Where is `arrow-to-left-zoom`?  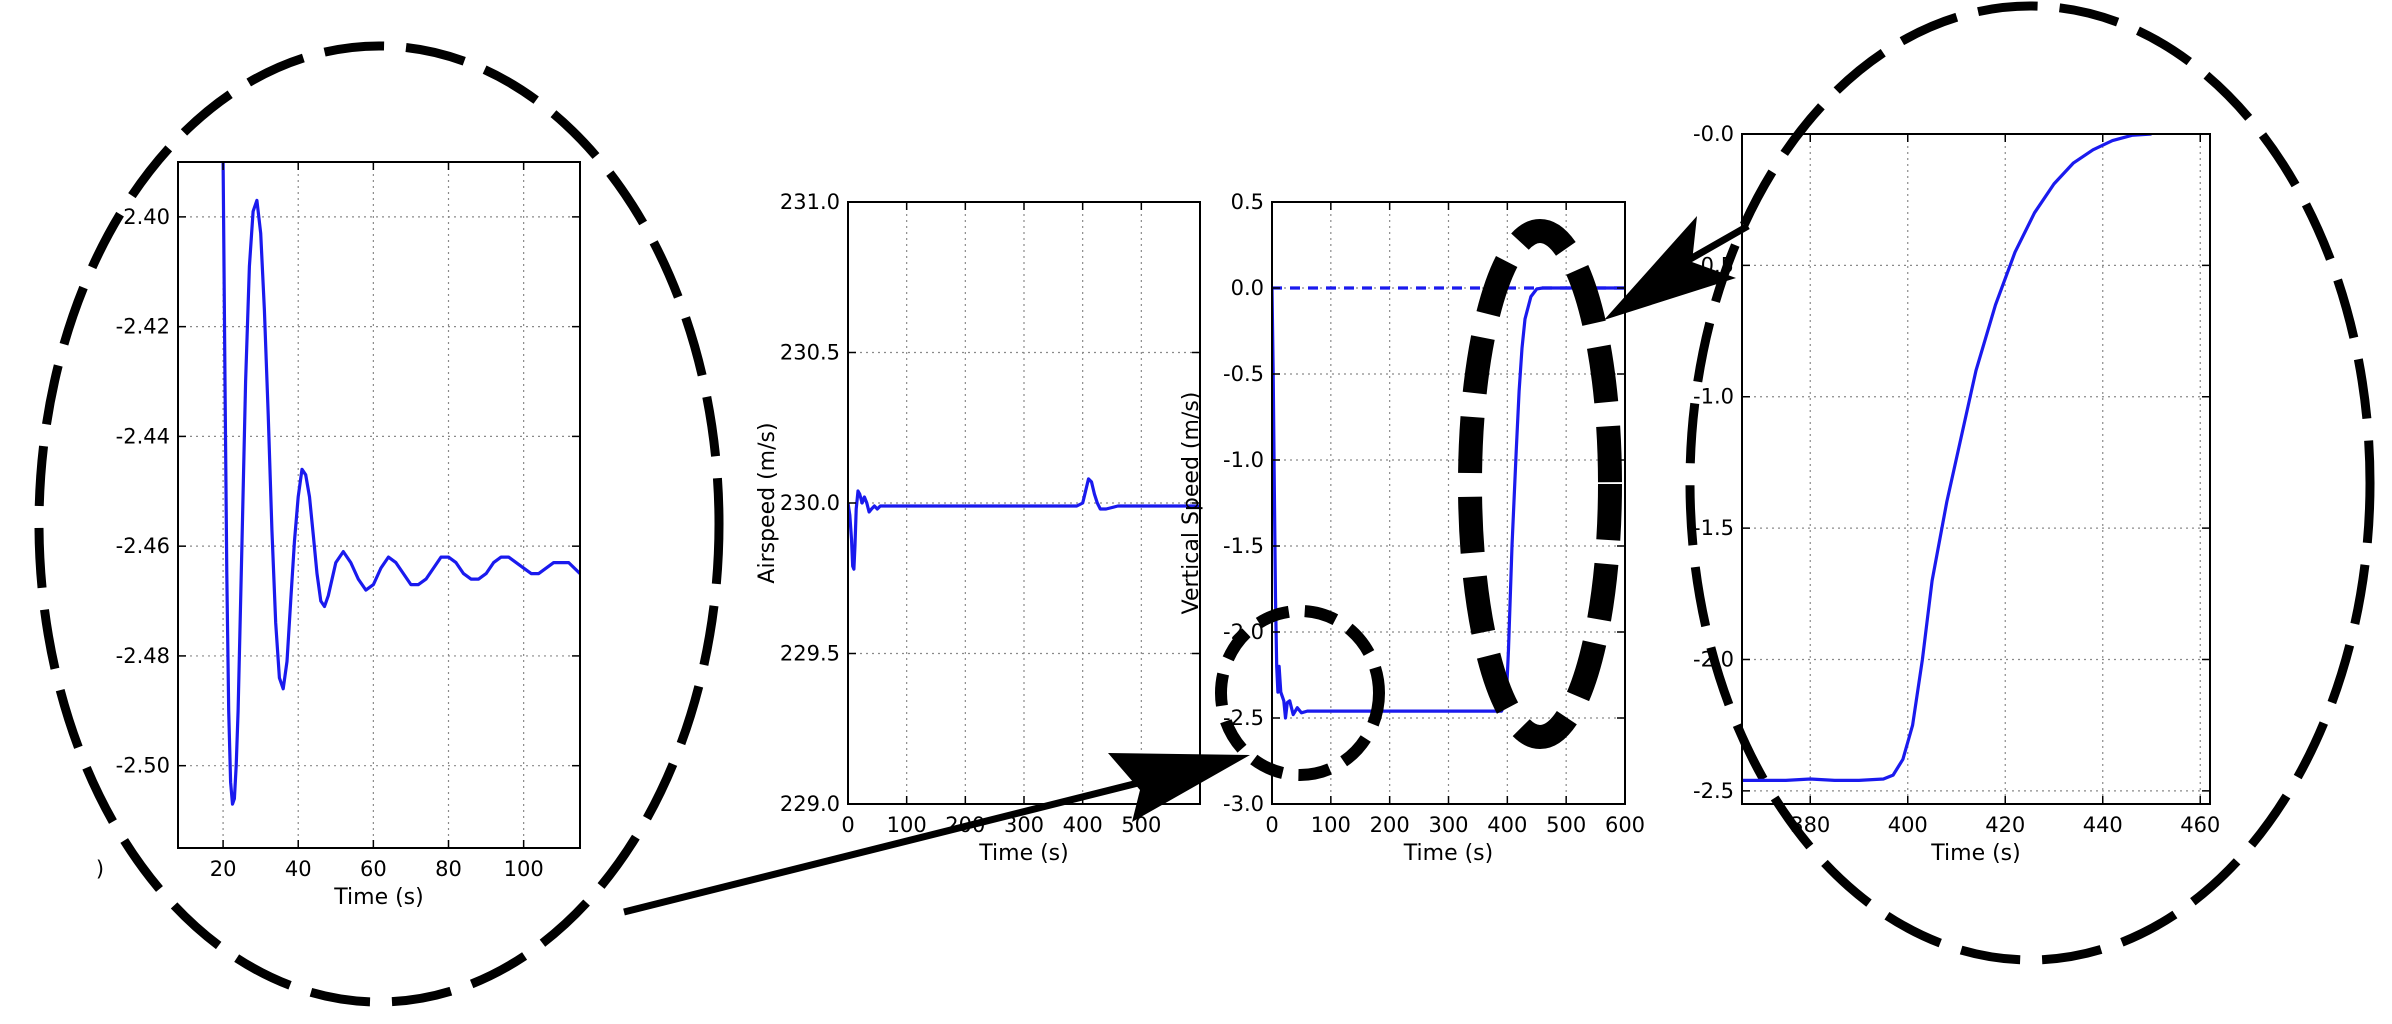 arrow-to-left-zoom is located at coordinates (936, 834).